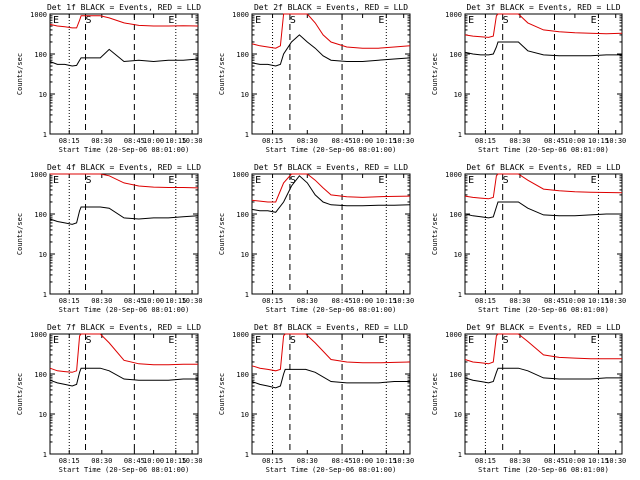 The width and height of the screenshot is (640, 480). I want to click on chart-title: Det 5f BLACK = Events, RED = LLD, so click(331, 167).